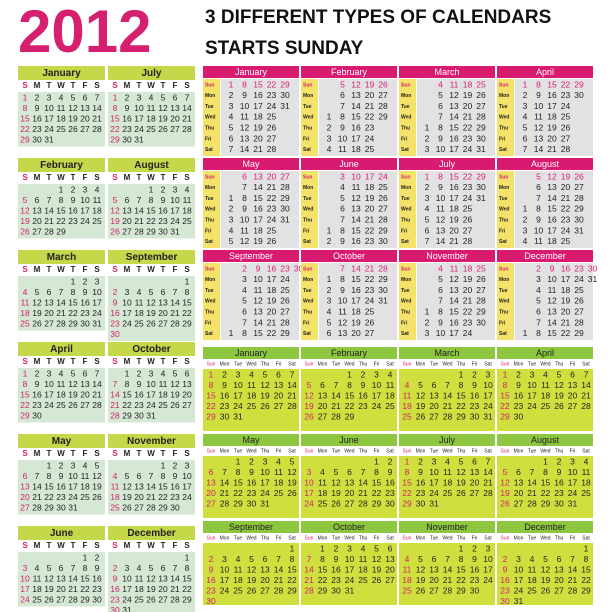 The height and width of the screenshot is (612, 612). What do you see at coordinates (461, 482) in the screenshot?
I see `day-number: 19` at bounding box center [461, 482].